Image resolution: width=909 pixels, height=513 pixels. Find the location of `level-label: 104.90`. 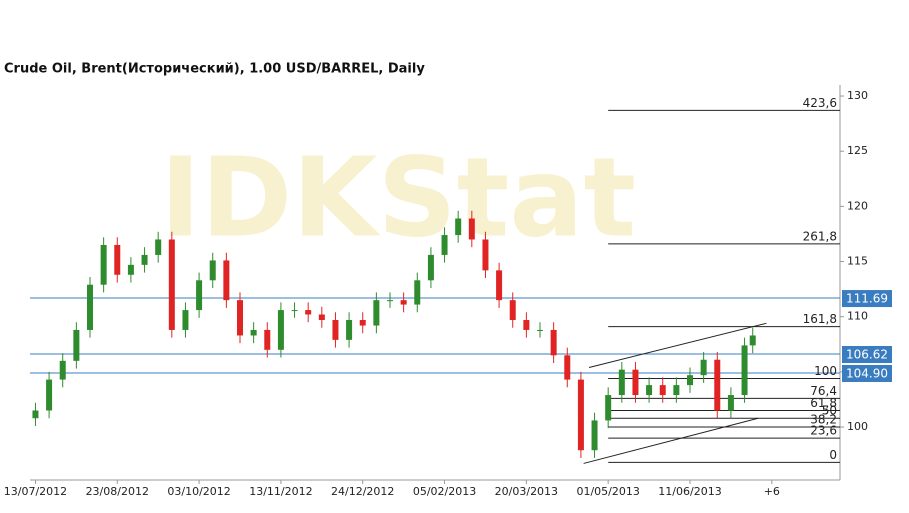

level-label: 104.90 is located at coordinates (867, 373).